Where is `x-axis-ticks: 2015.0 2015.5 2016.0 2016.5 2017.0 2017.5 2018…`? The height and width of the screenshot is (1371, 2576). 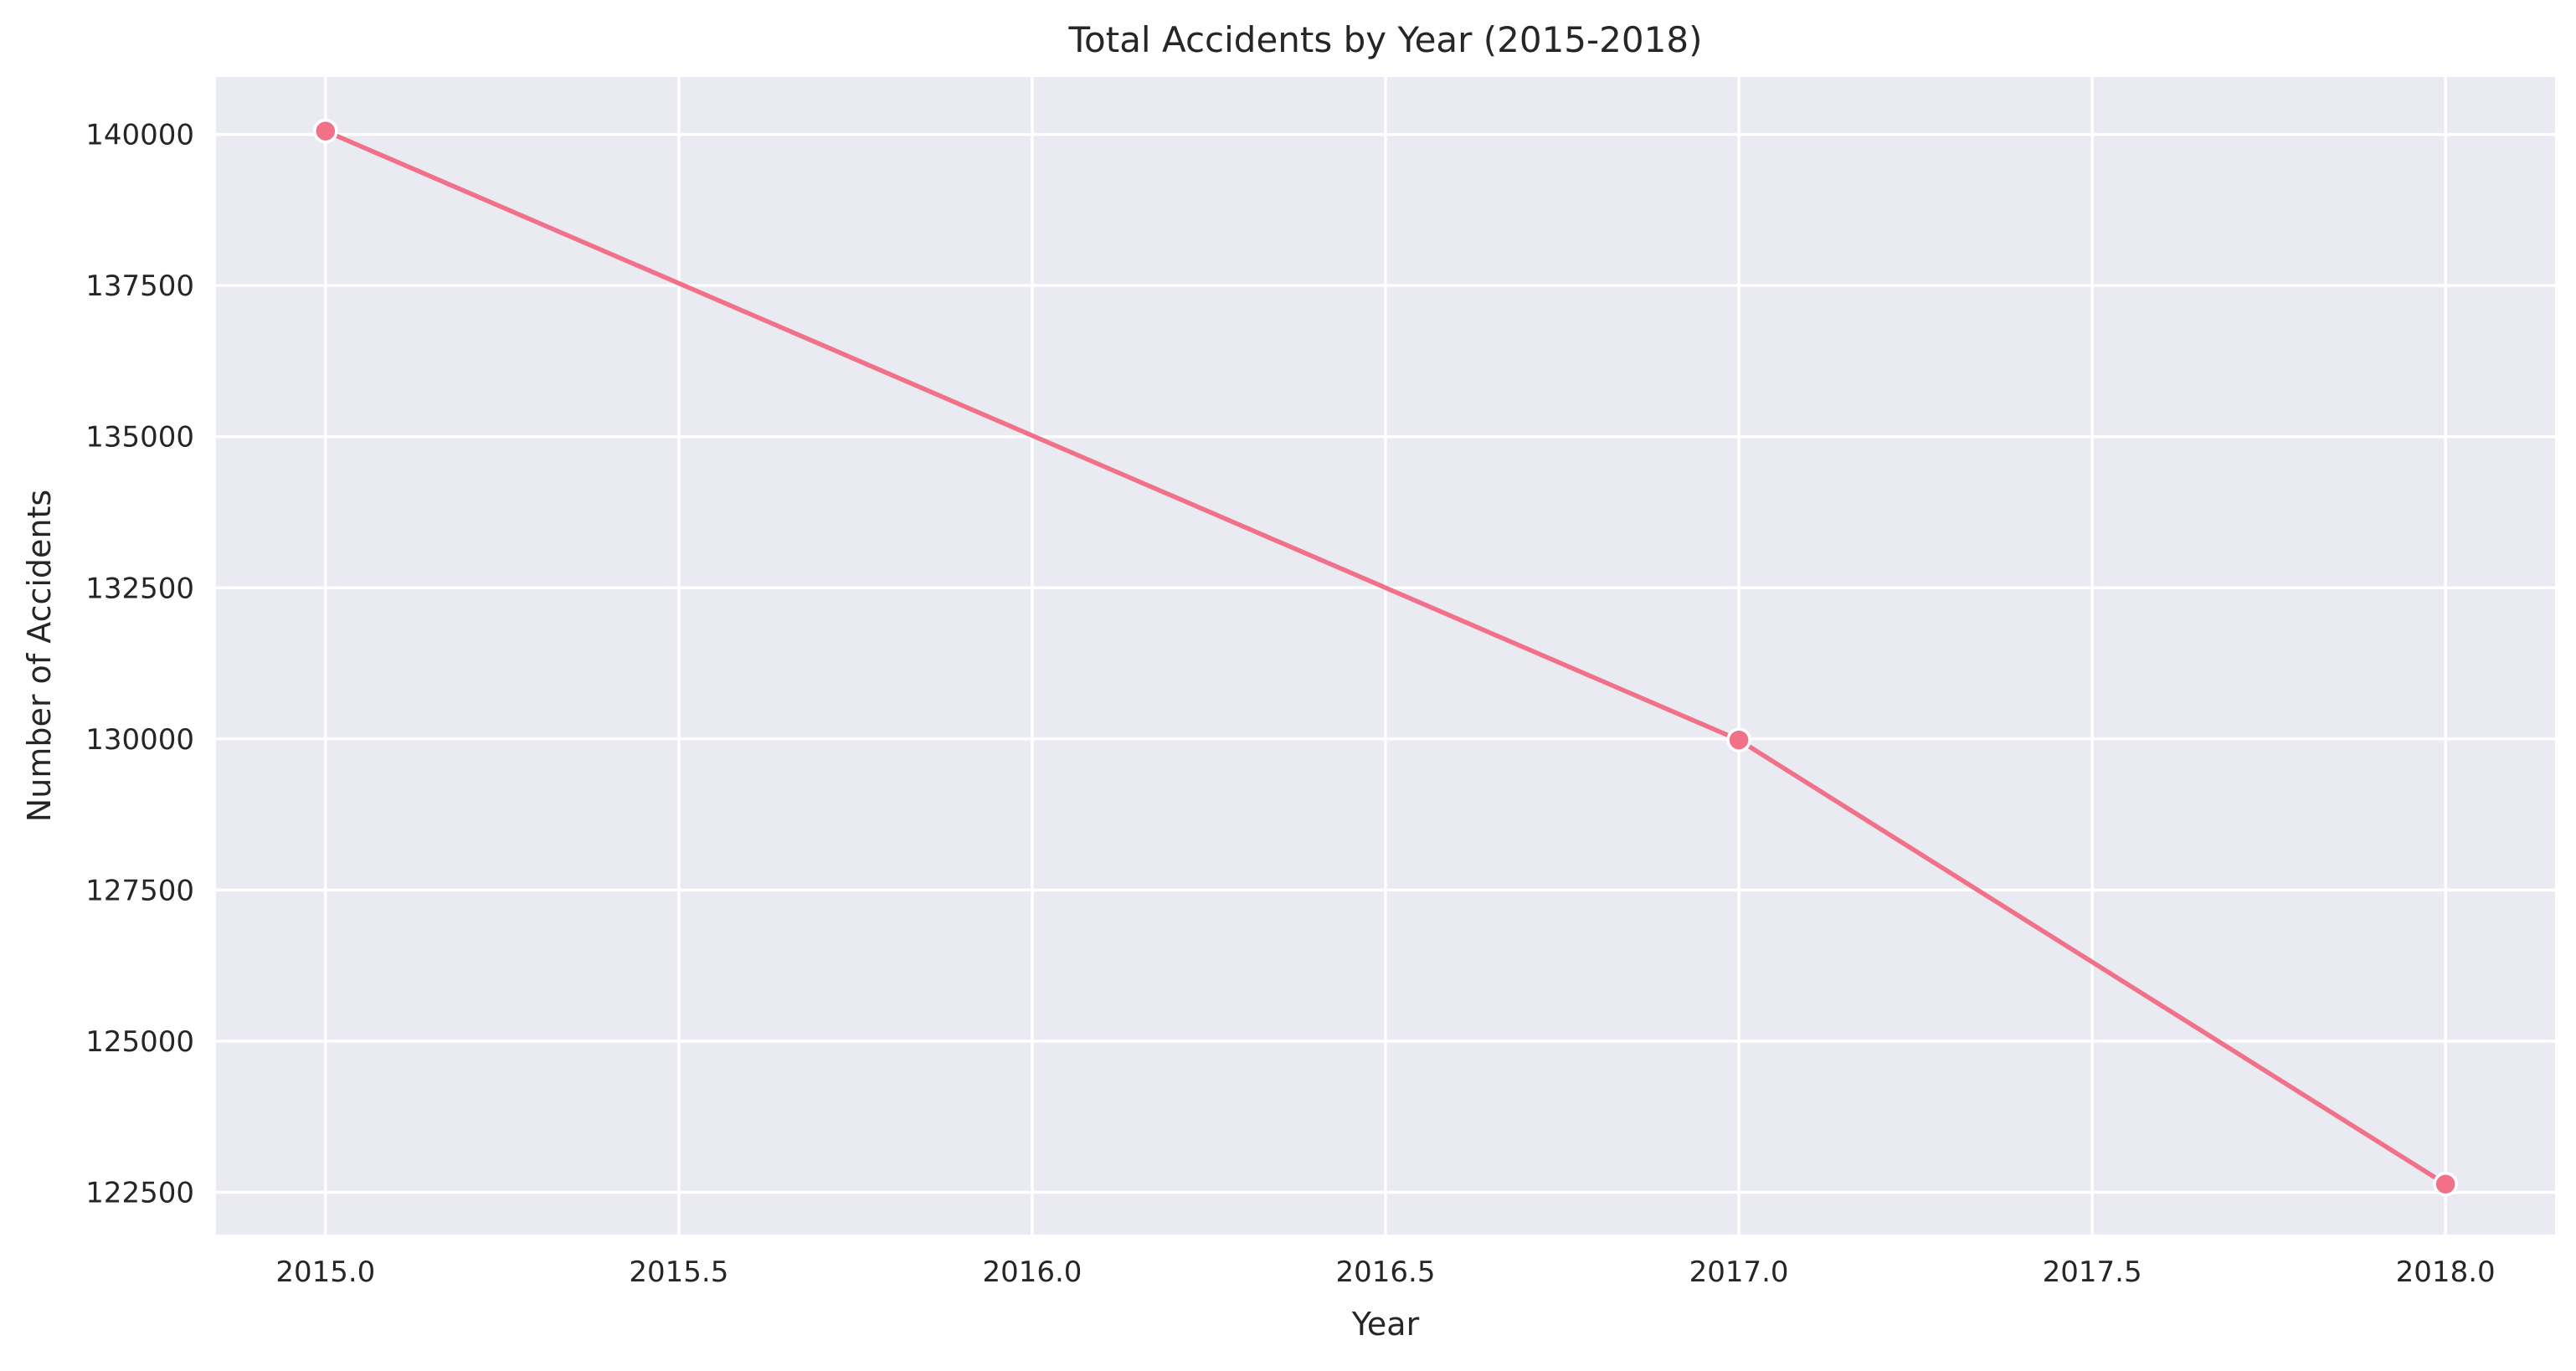 x-axis-ticks: 2015.0 2015.5 2016.0 2016.5 2017.0 2017.5 2018… is located at coordinates (1385, 1272).